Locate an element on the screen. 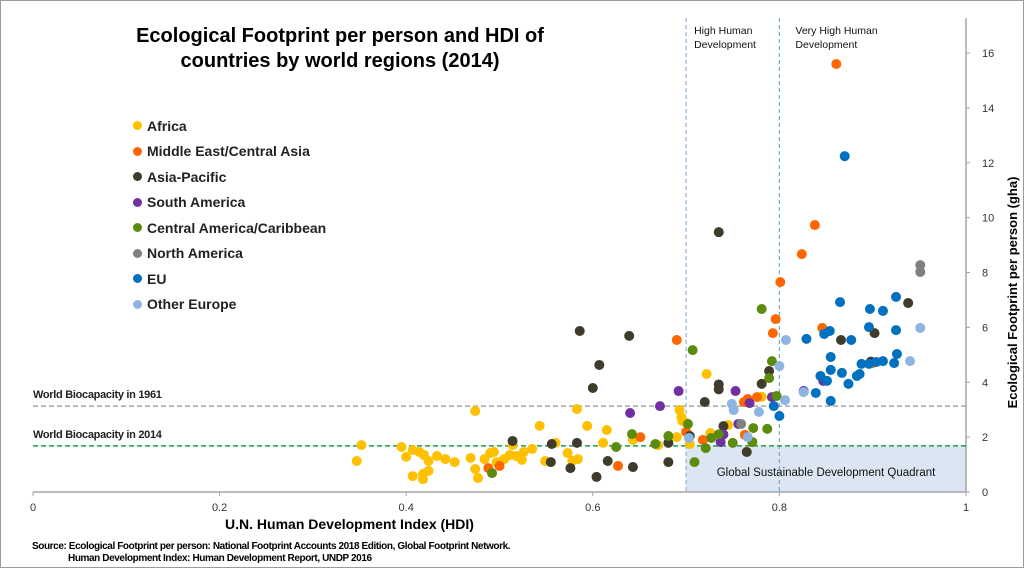  x-tick-label: 0.4 is located at coordinates (406, 508).